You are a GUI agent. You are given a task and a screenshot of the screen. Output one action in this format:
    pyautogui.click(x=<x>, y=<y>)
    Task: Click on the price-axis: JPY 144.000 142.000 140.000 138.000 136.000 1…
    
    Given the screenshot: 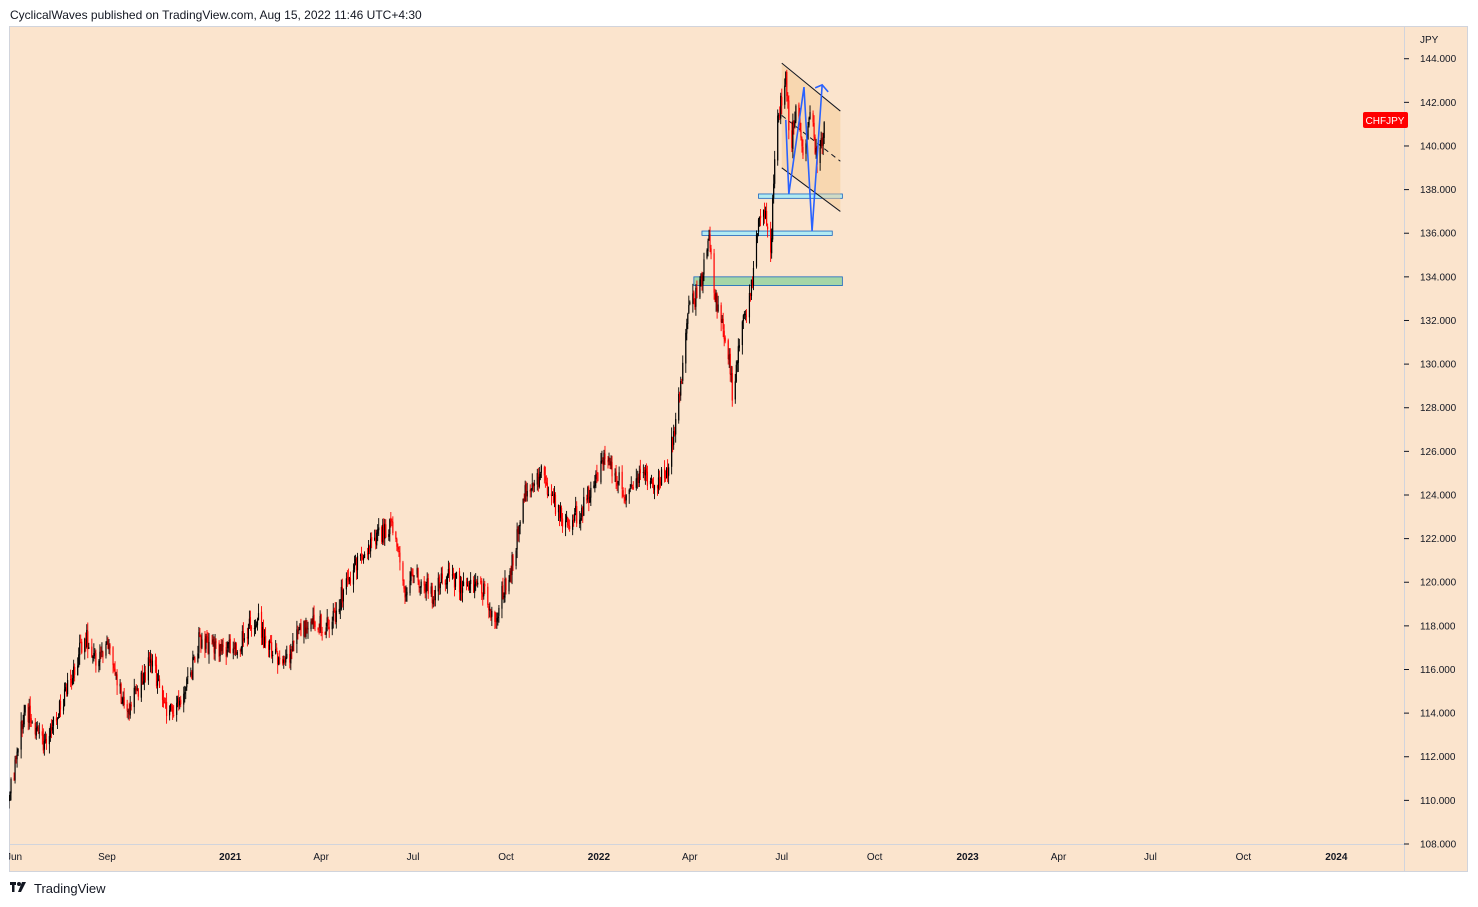 What is the action you would take?
    pyautogui.click(x=1430, y=443)
    